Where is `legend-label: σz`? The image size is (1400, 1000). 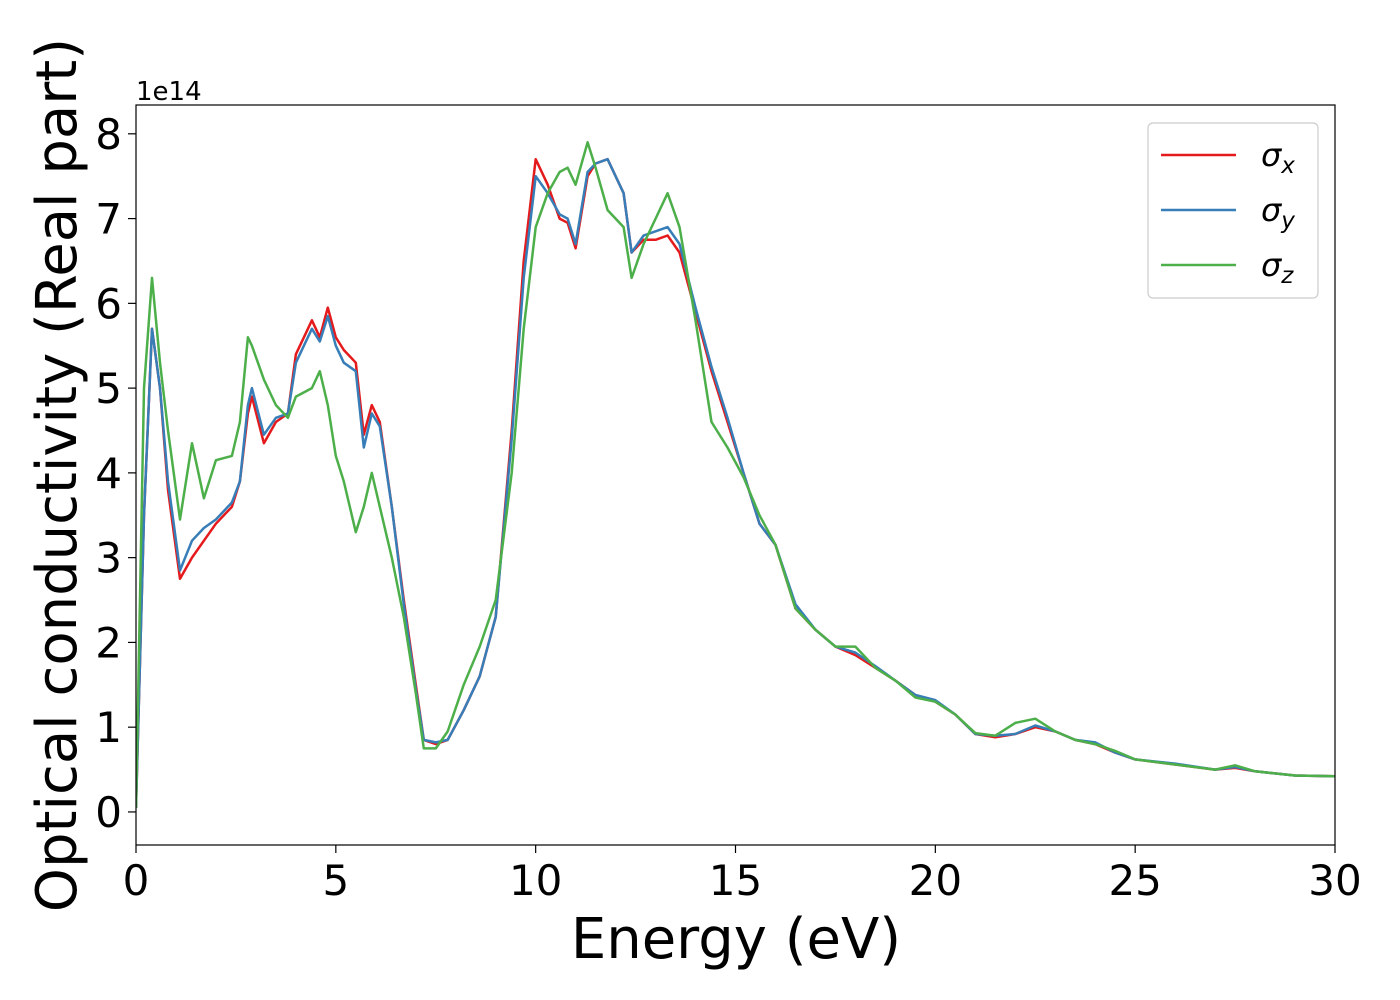
legend-label: σz is located at coordinates (1277, 267).